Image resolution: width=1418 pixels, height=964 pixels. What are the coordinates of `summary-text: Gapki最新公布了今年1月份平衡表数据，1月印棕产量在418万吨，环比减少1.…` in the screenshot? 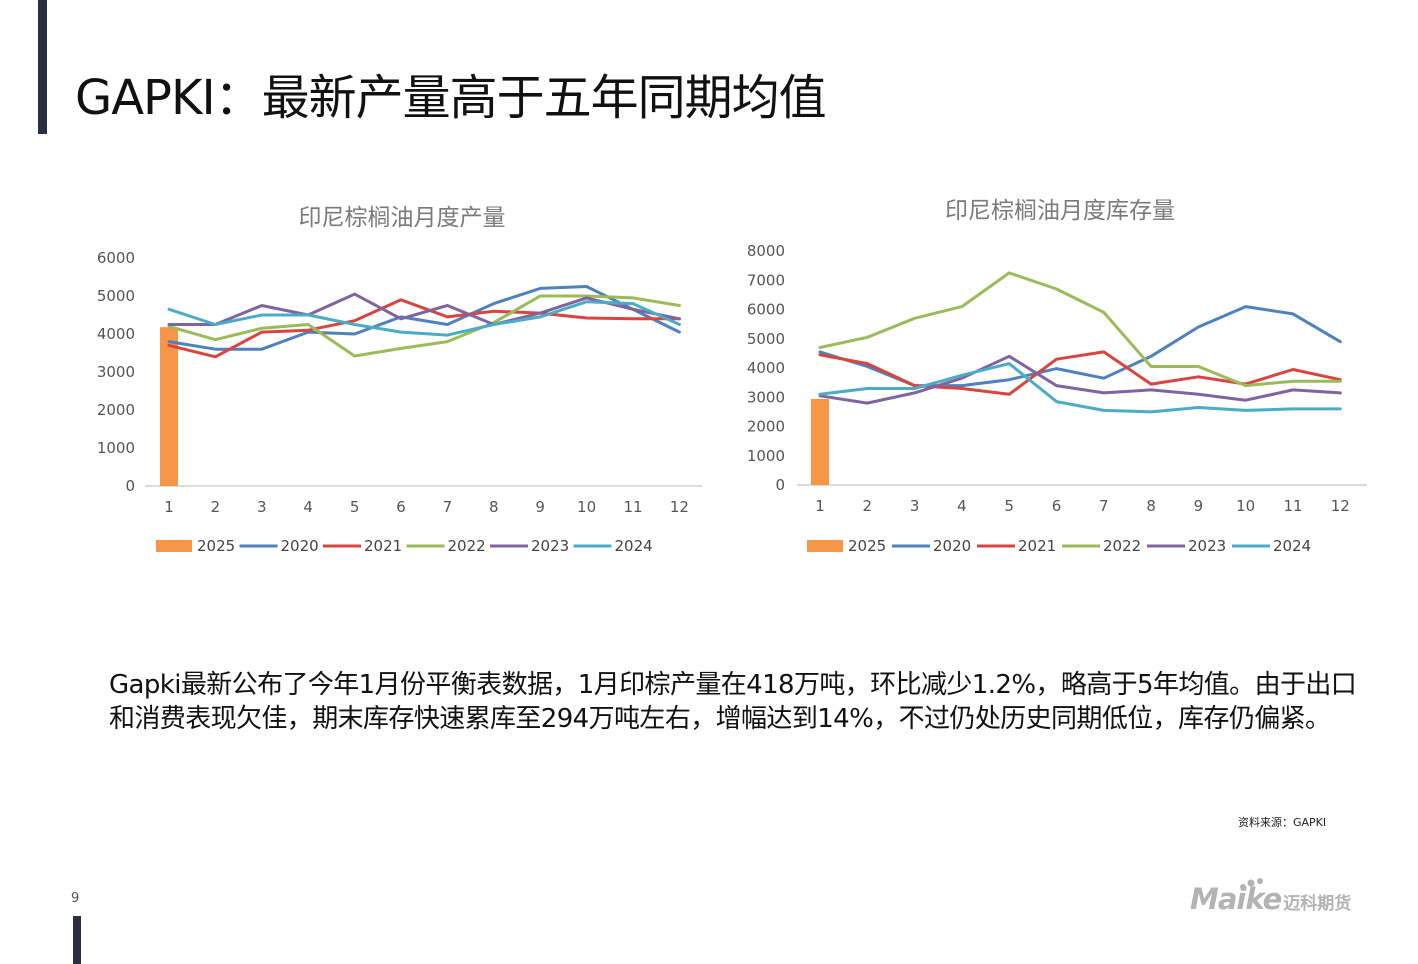 It's located at (733, 702).